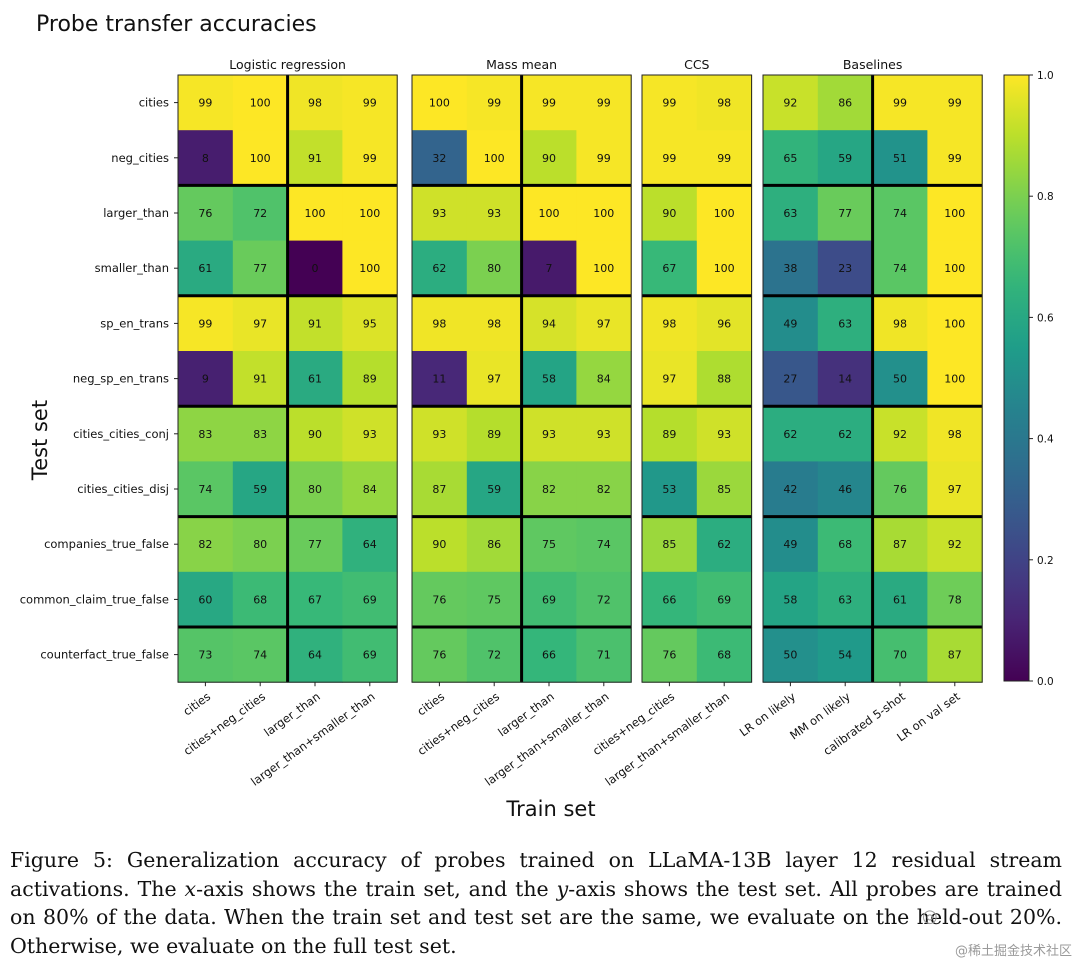  I want to click on x-tick-label: cities, so click(196, 703).